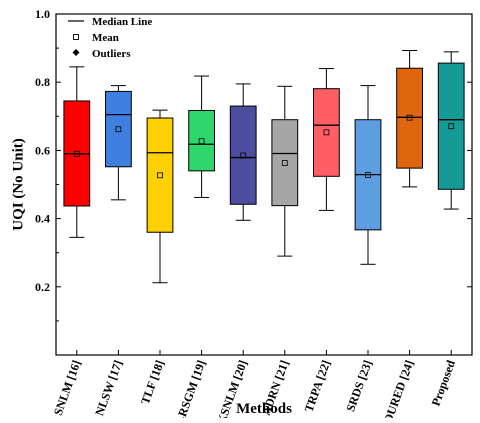 This screenshot has height=423, width=480. I want to click on x-axis-label: Methods, so click(264, 409).